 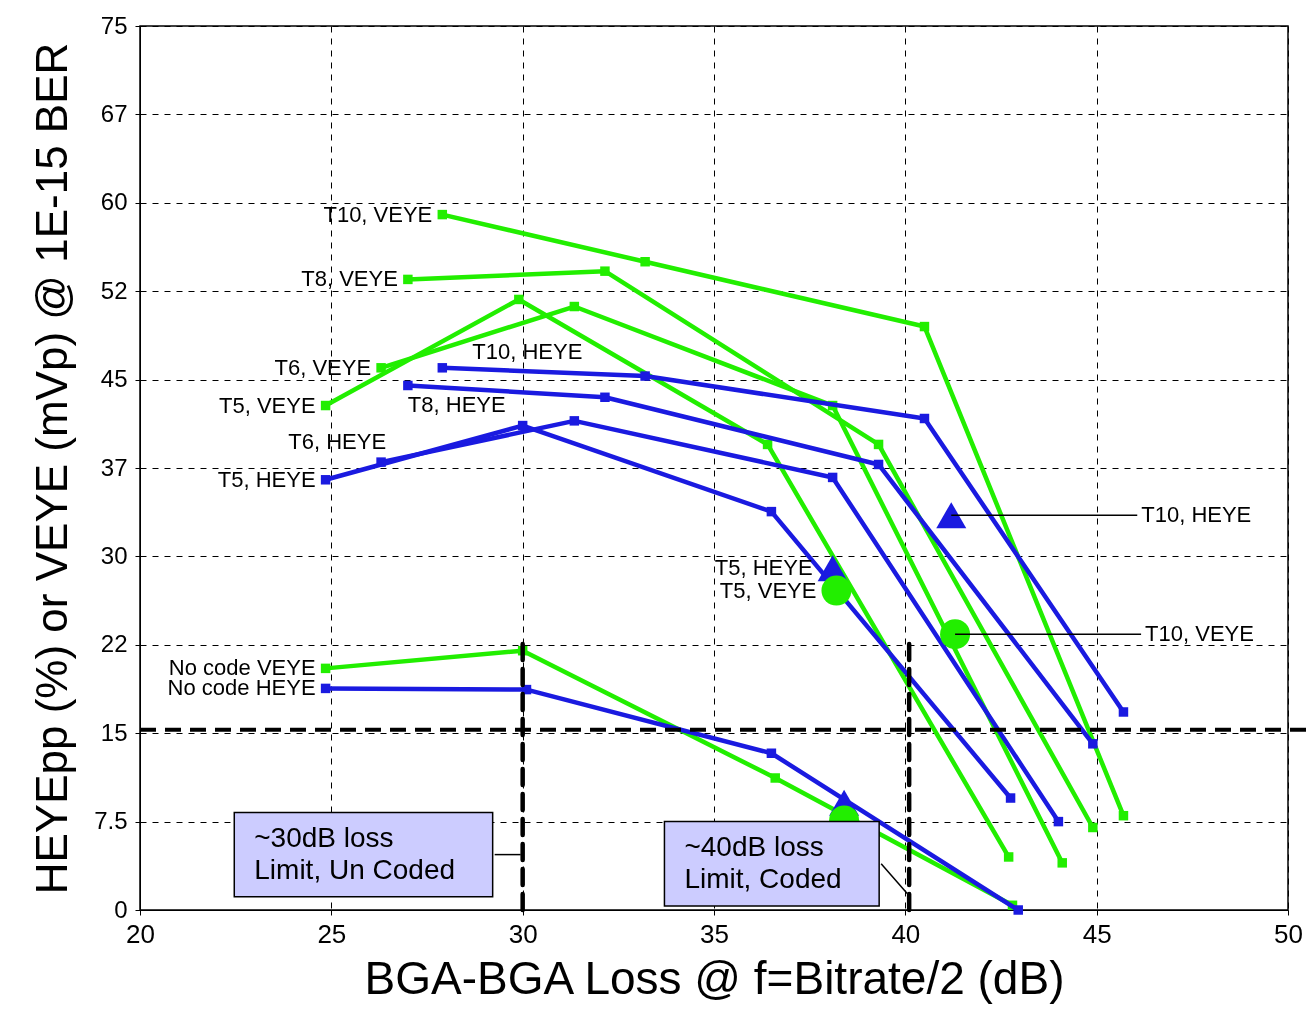 What do you see at coordinates (714, 977) in the screenshot?
I see `x-axis-title: BGA-BGA Loss @ f=Bitrate/2 (dB)` at bounding box center [714, 977].